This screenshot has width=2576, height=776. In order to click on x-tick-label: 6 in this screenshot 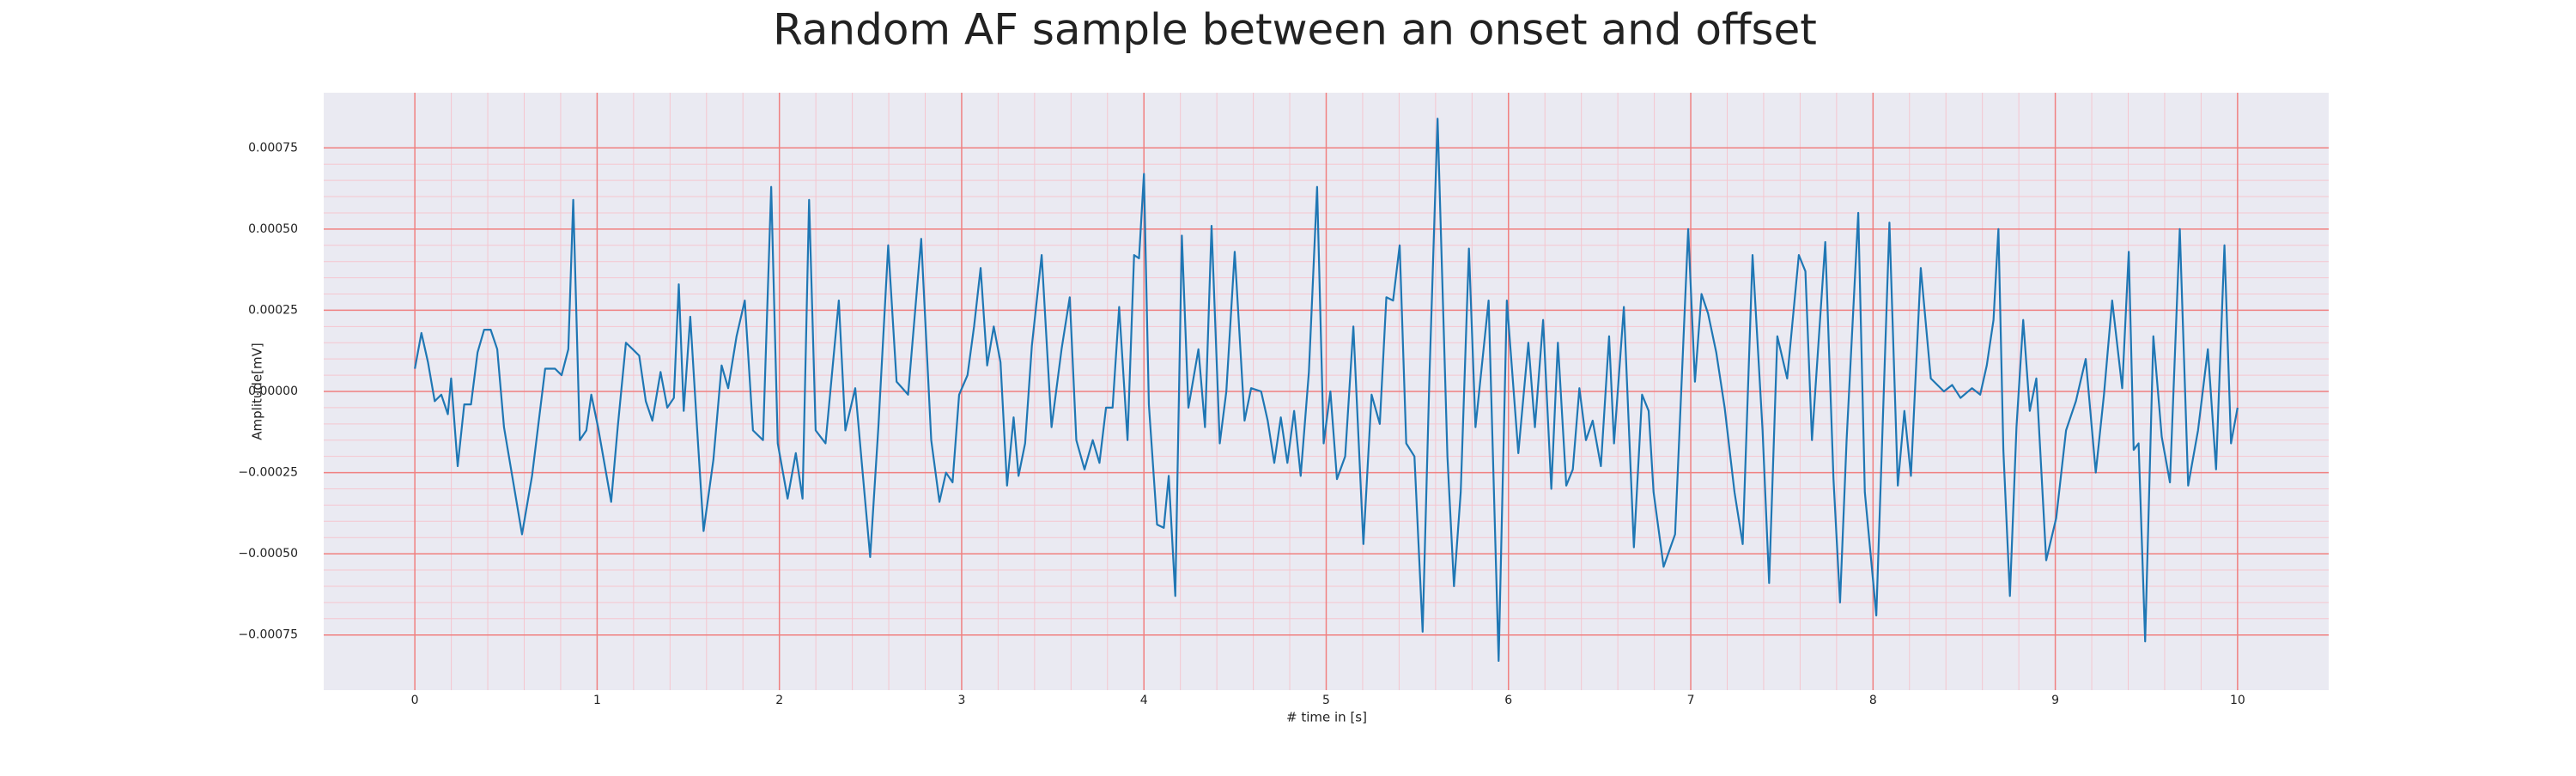, I will do `click(1508, 701)`.